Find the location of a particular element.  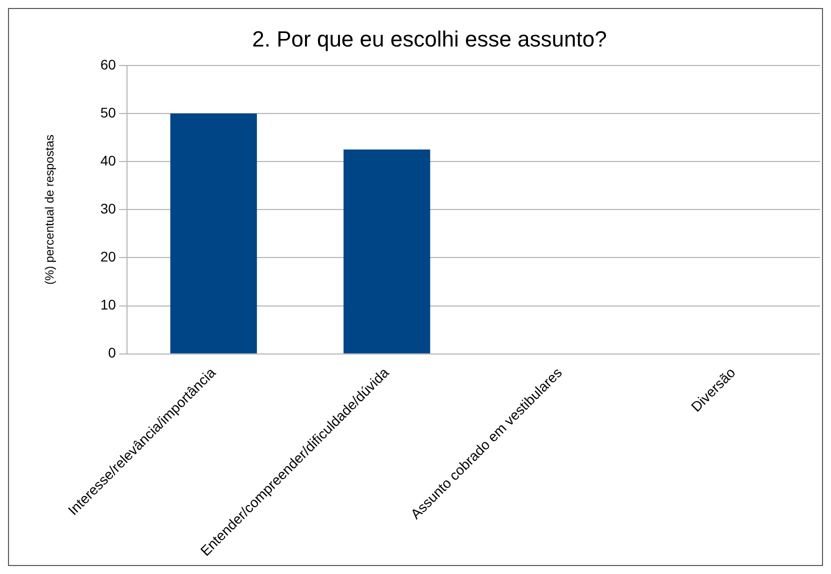

y-tick-label: 40 is located at coordinates (108, 160).